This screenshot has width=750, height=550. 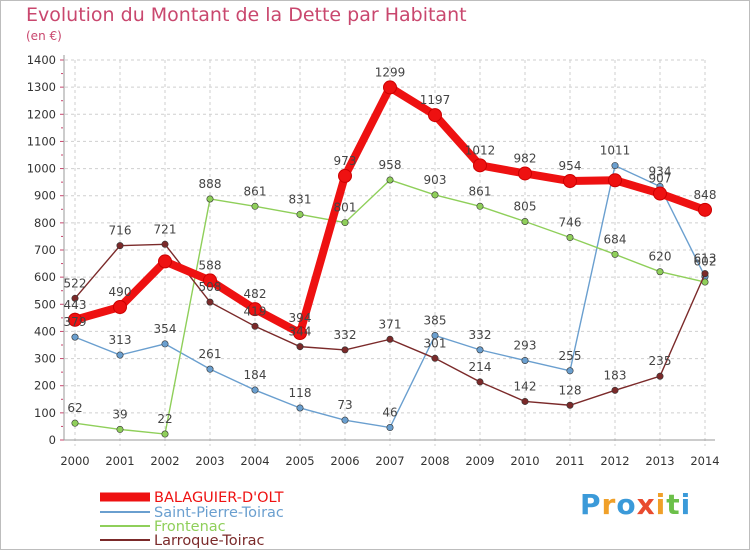 I want to click on data-label: 22, so click(x=164, y=419).